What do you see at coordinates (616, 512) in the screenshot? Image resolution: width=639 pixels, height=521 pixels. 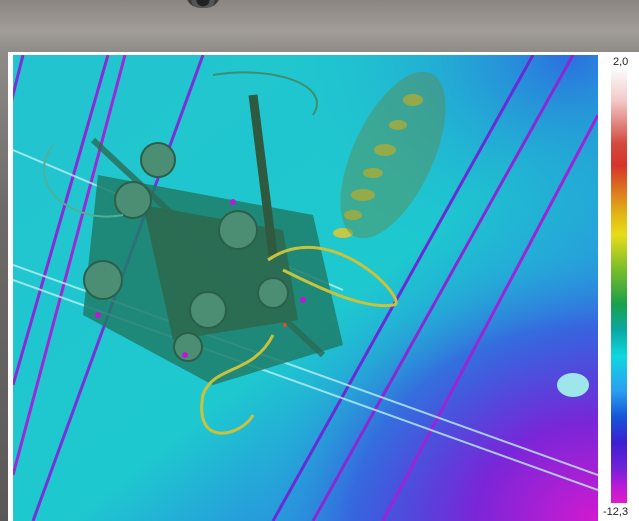 I see `scale-min-label: -12,3` at bounding box center [616, 512].